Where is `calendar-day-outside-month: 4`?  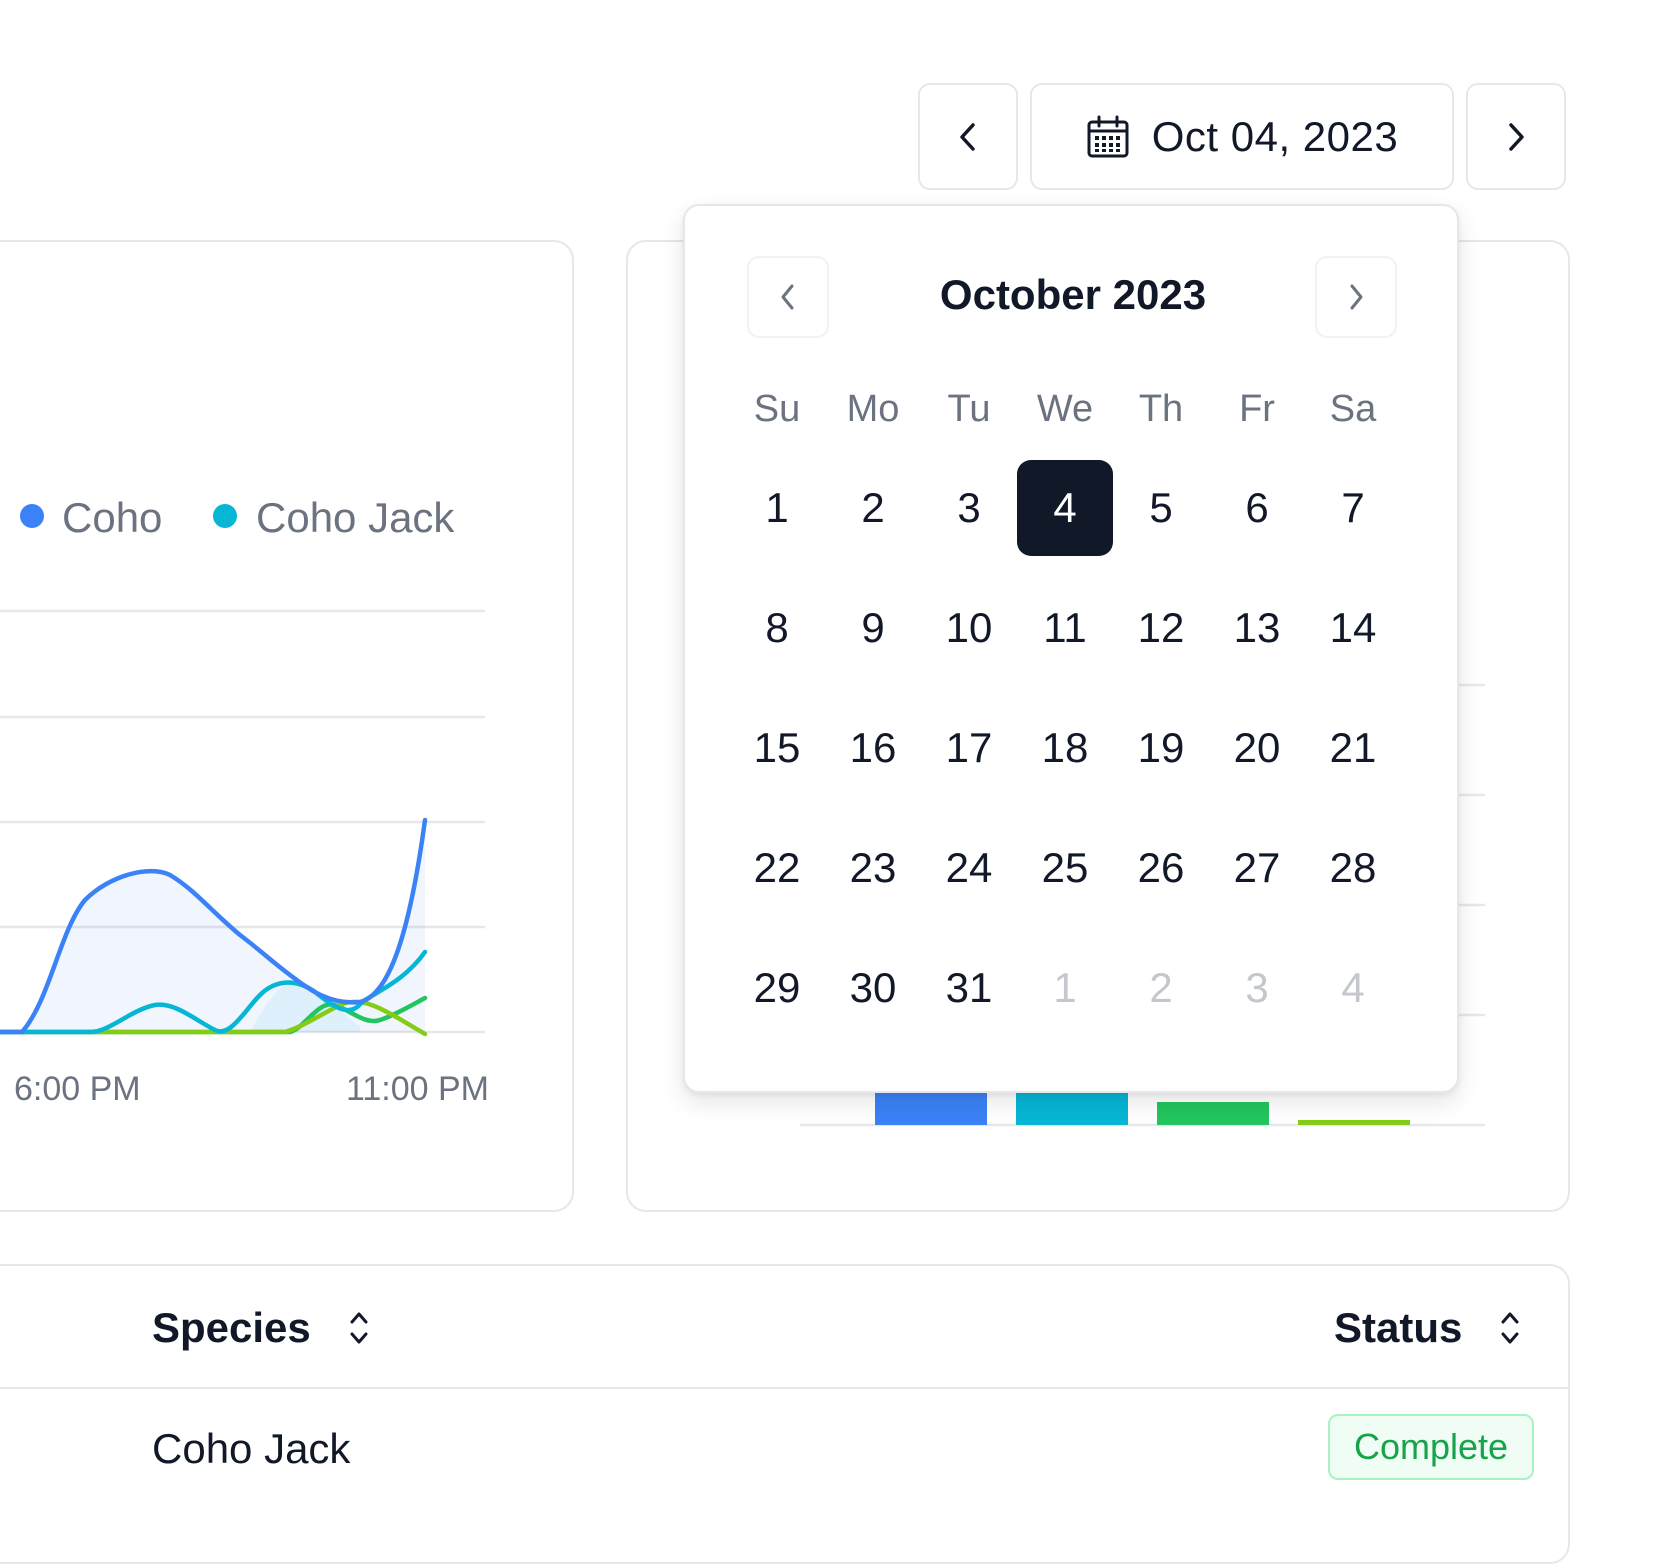
calendar-day-outside-month: 4 is located at coordinates (1353, 987).